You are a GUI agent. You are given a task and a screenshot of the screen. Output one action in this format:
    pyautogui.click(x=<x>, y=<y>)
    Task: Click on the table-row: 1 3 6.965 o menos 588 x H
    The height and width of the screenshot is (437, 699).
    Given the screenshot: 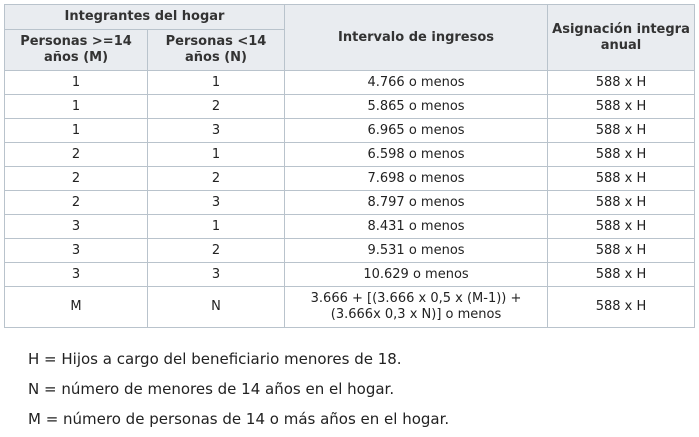 What is the action you would take?
    pyautogui.click(x=350, y=130)
    